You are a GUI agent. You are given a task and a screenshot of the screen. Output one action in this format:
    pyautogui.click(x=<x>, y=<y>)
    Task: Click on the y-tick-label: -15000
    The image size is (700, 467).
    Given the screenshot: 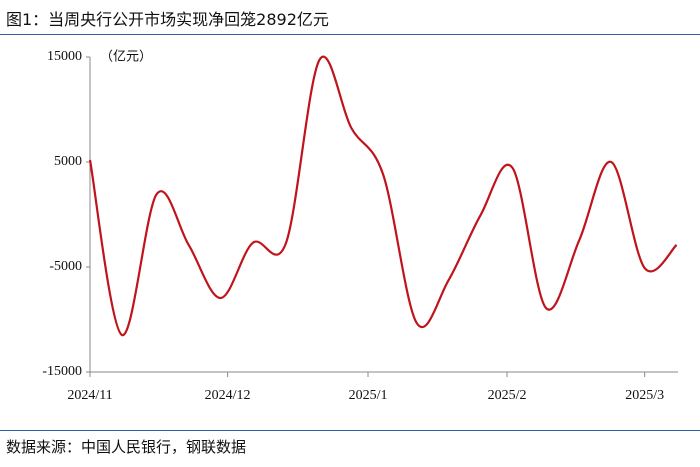 What is the action you would take?
    pyautogui.click(x=62, y=371)
    